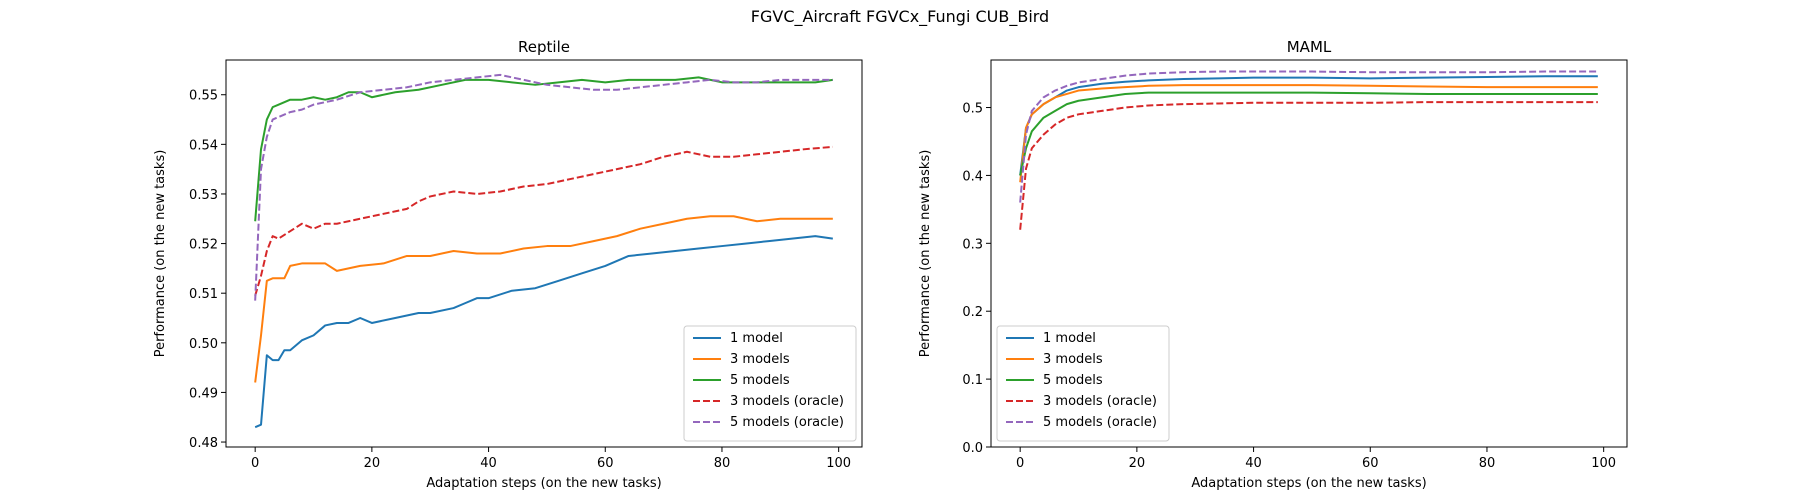 This screenshot has height=500, width=1800. I want to click on series-group, so click(1308, 150).